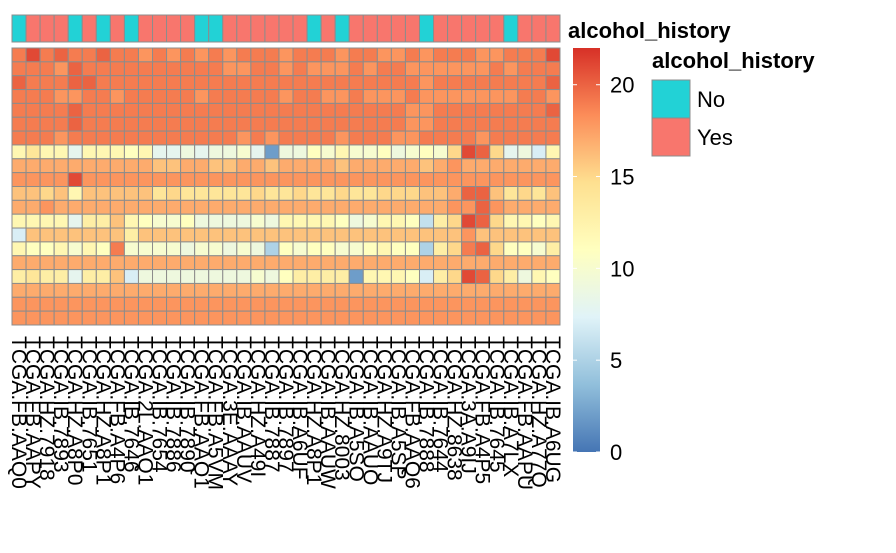 This screenshot has width=896, height=553. Describe the element at coordinates (383, 409) in the screenshot. I see `sample-label: TCGA.HZ.A9TJ` at that location.